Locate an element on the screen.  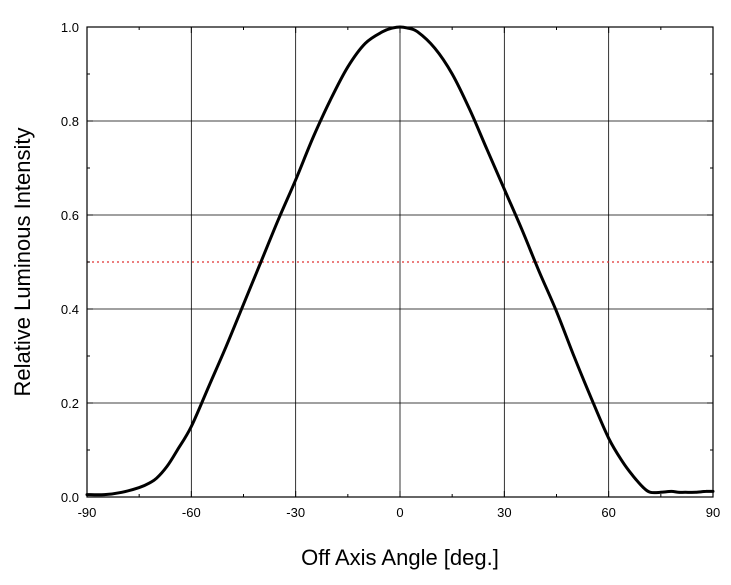
x-tick-label: 60 is located at coordinates (608, 512).